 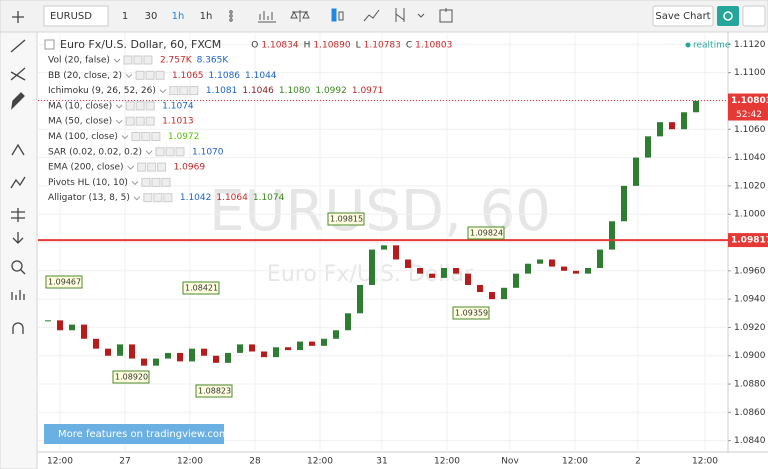 What do you see at coordinates (750, 130) in the screenshot?
I see `y-tick-label: 1.1060` at bounding box center [750, 130].